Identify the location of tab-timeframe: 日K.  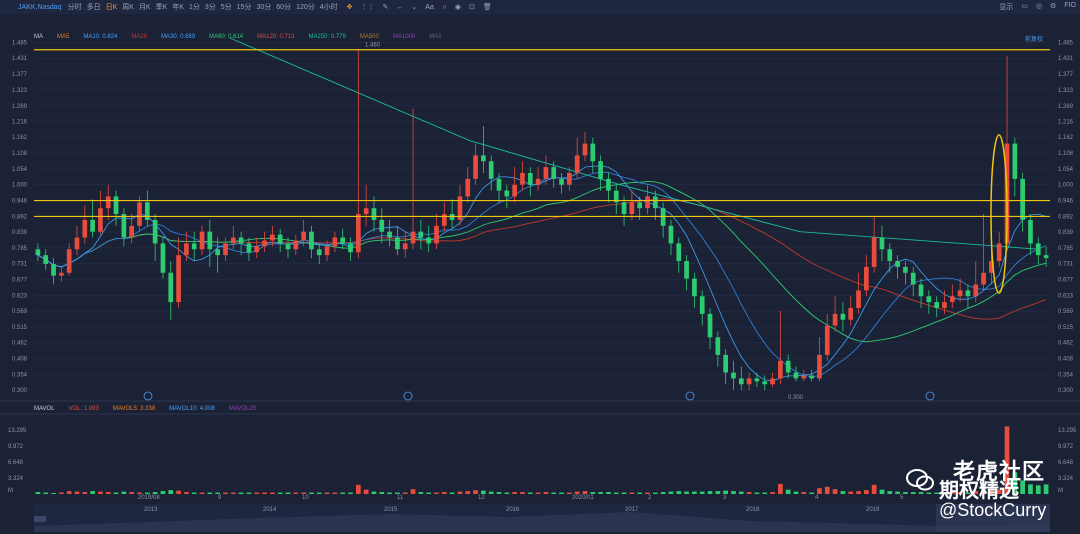
(111, 7).